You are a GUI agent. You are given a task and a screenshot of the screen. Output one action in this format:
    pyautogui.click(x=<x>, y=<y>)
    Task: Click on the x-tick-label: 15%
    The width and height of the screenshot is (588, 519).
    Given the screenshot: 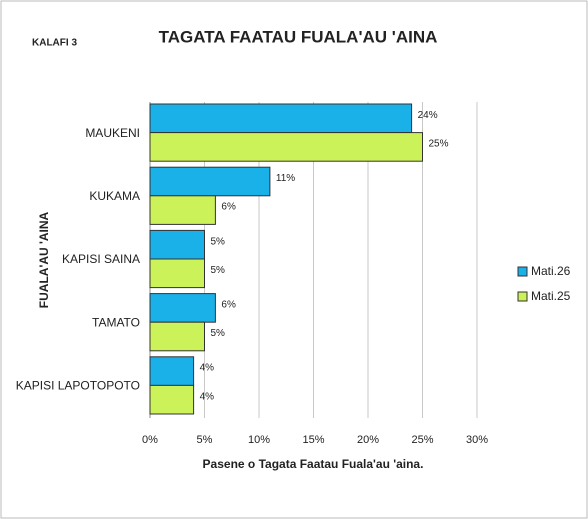 What is the action you would take?
    pyautogui.click(x=313, y=440)
    